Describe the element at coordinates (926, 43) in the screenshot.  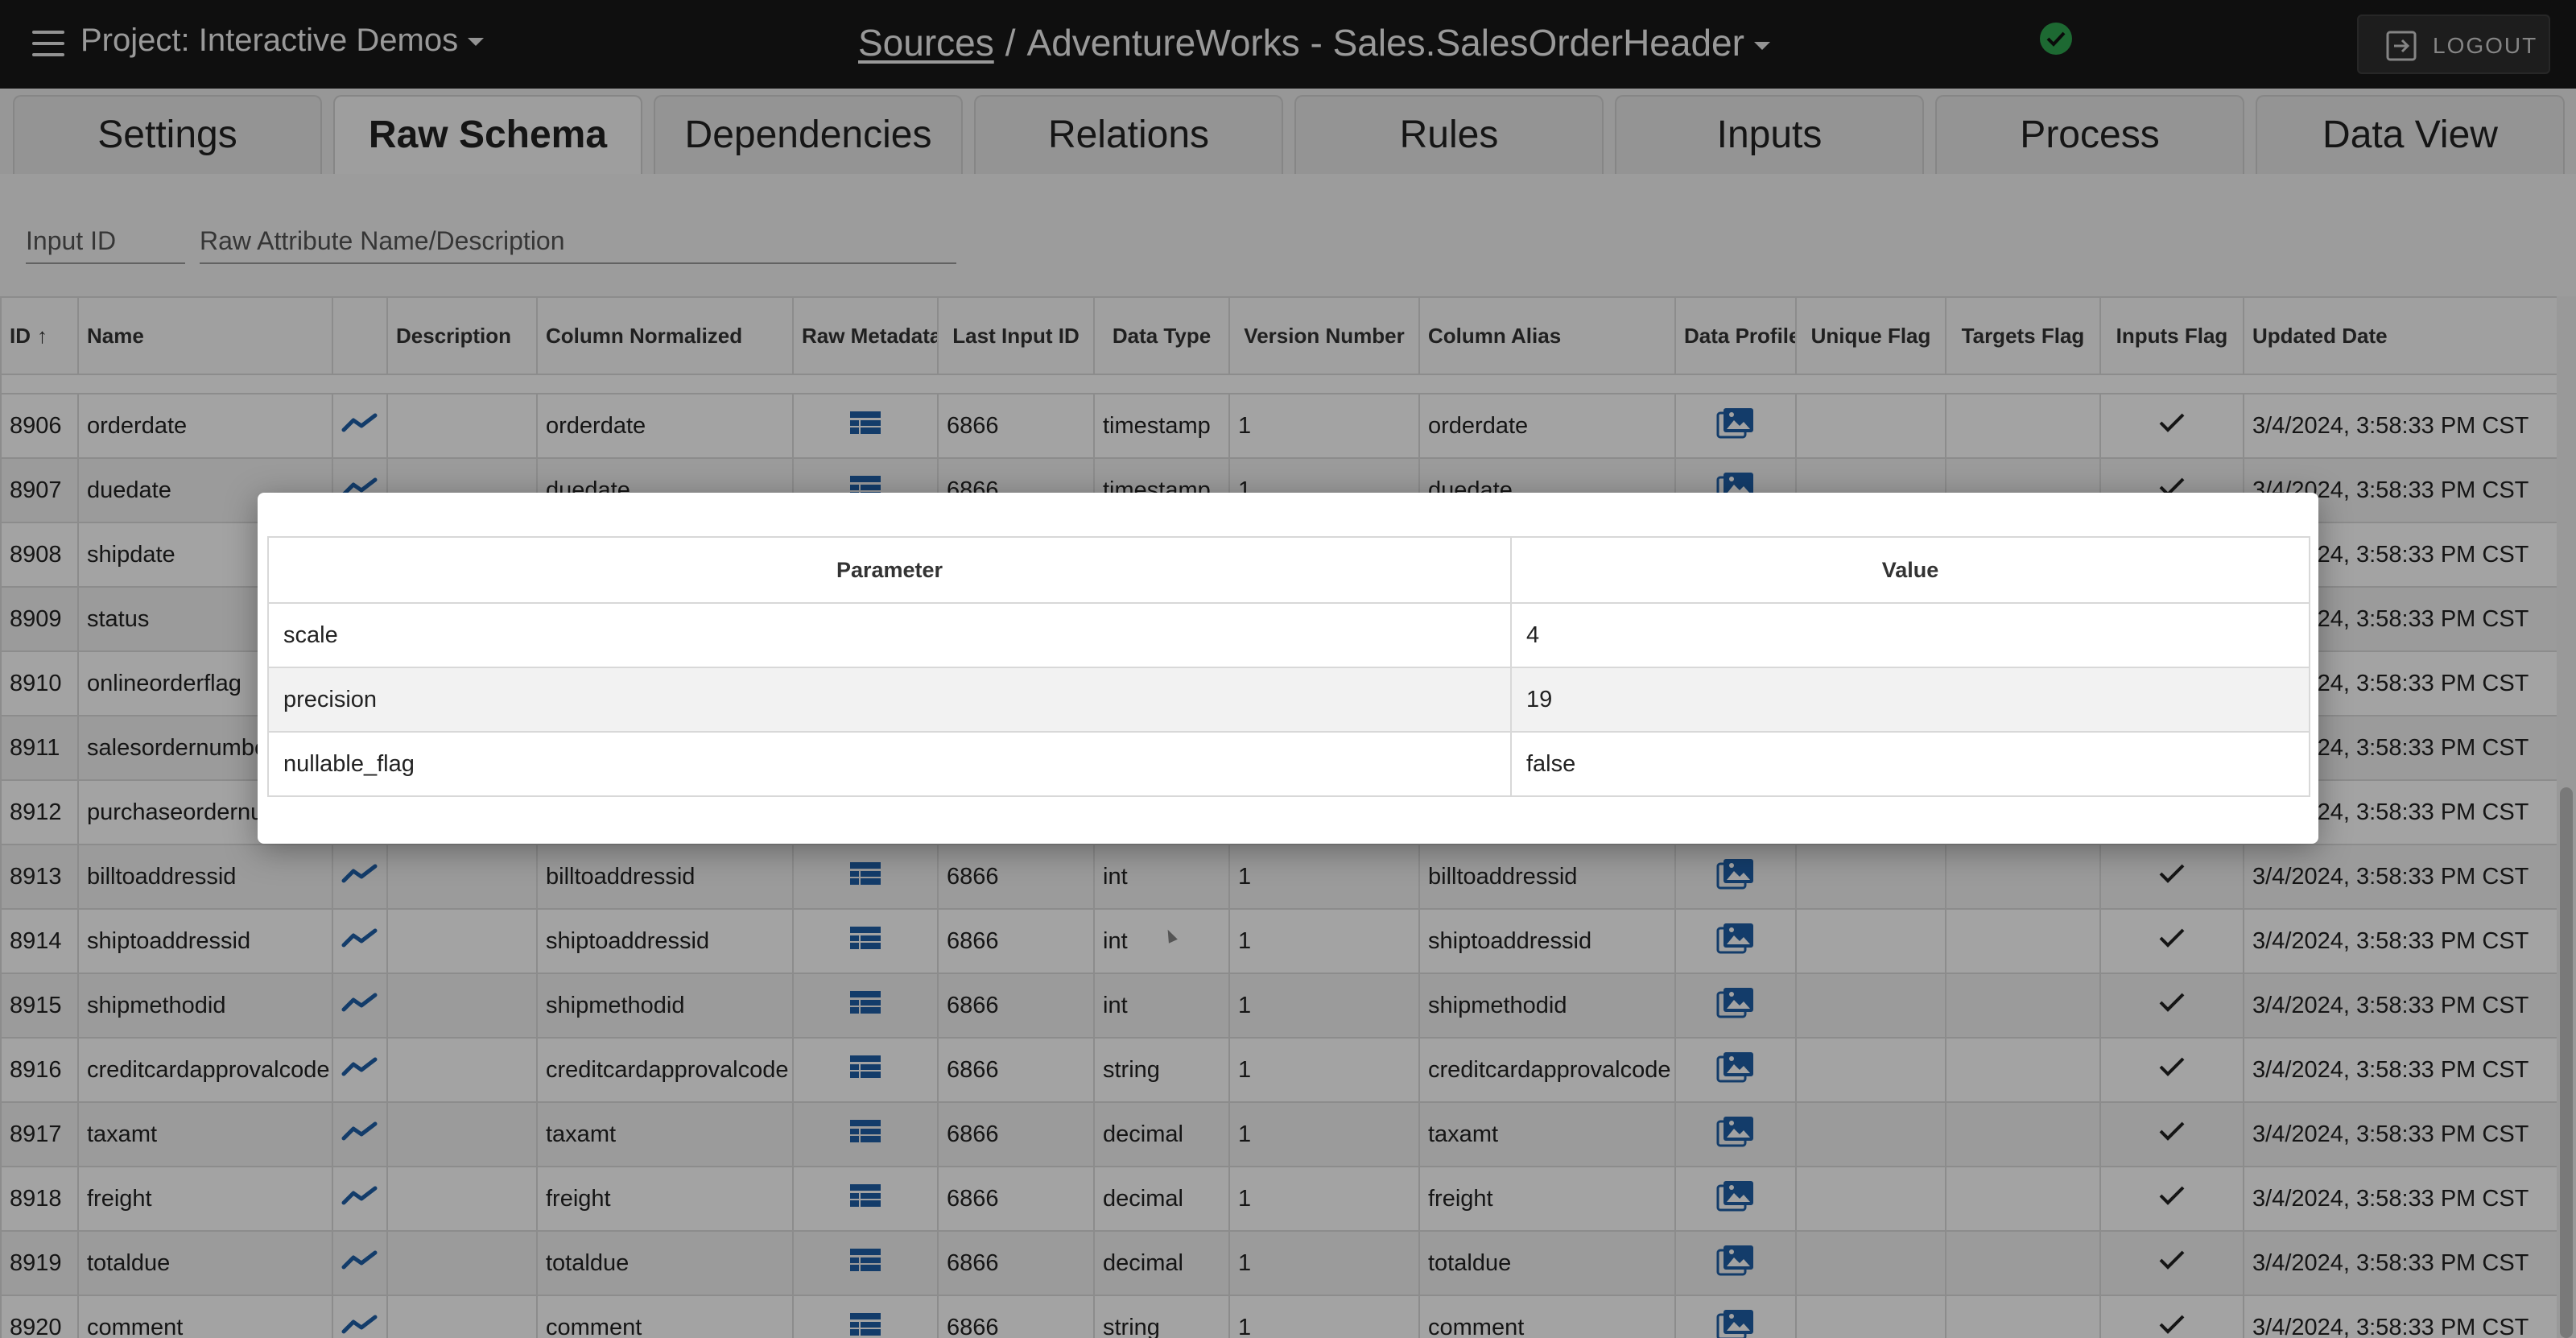
I see `breadcrumb-sources-link: Sources` at that location.